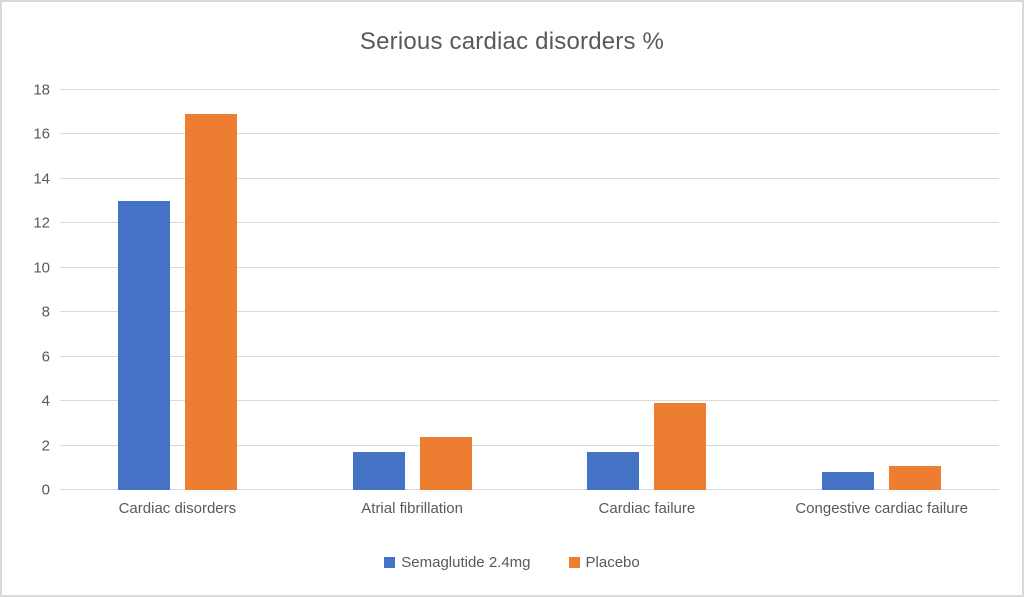 The width and height of the screenshot is (1024, 597). Describe the element at coordinates (41, 134) in the screenshot. I see `y-tick-label: 16` at that location.